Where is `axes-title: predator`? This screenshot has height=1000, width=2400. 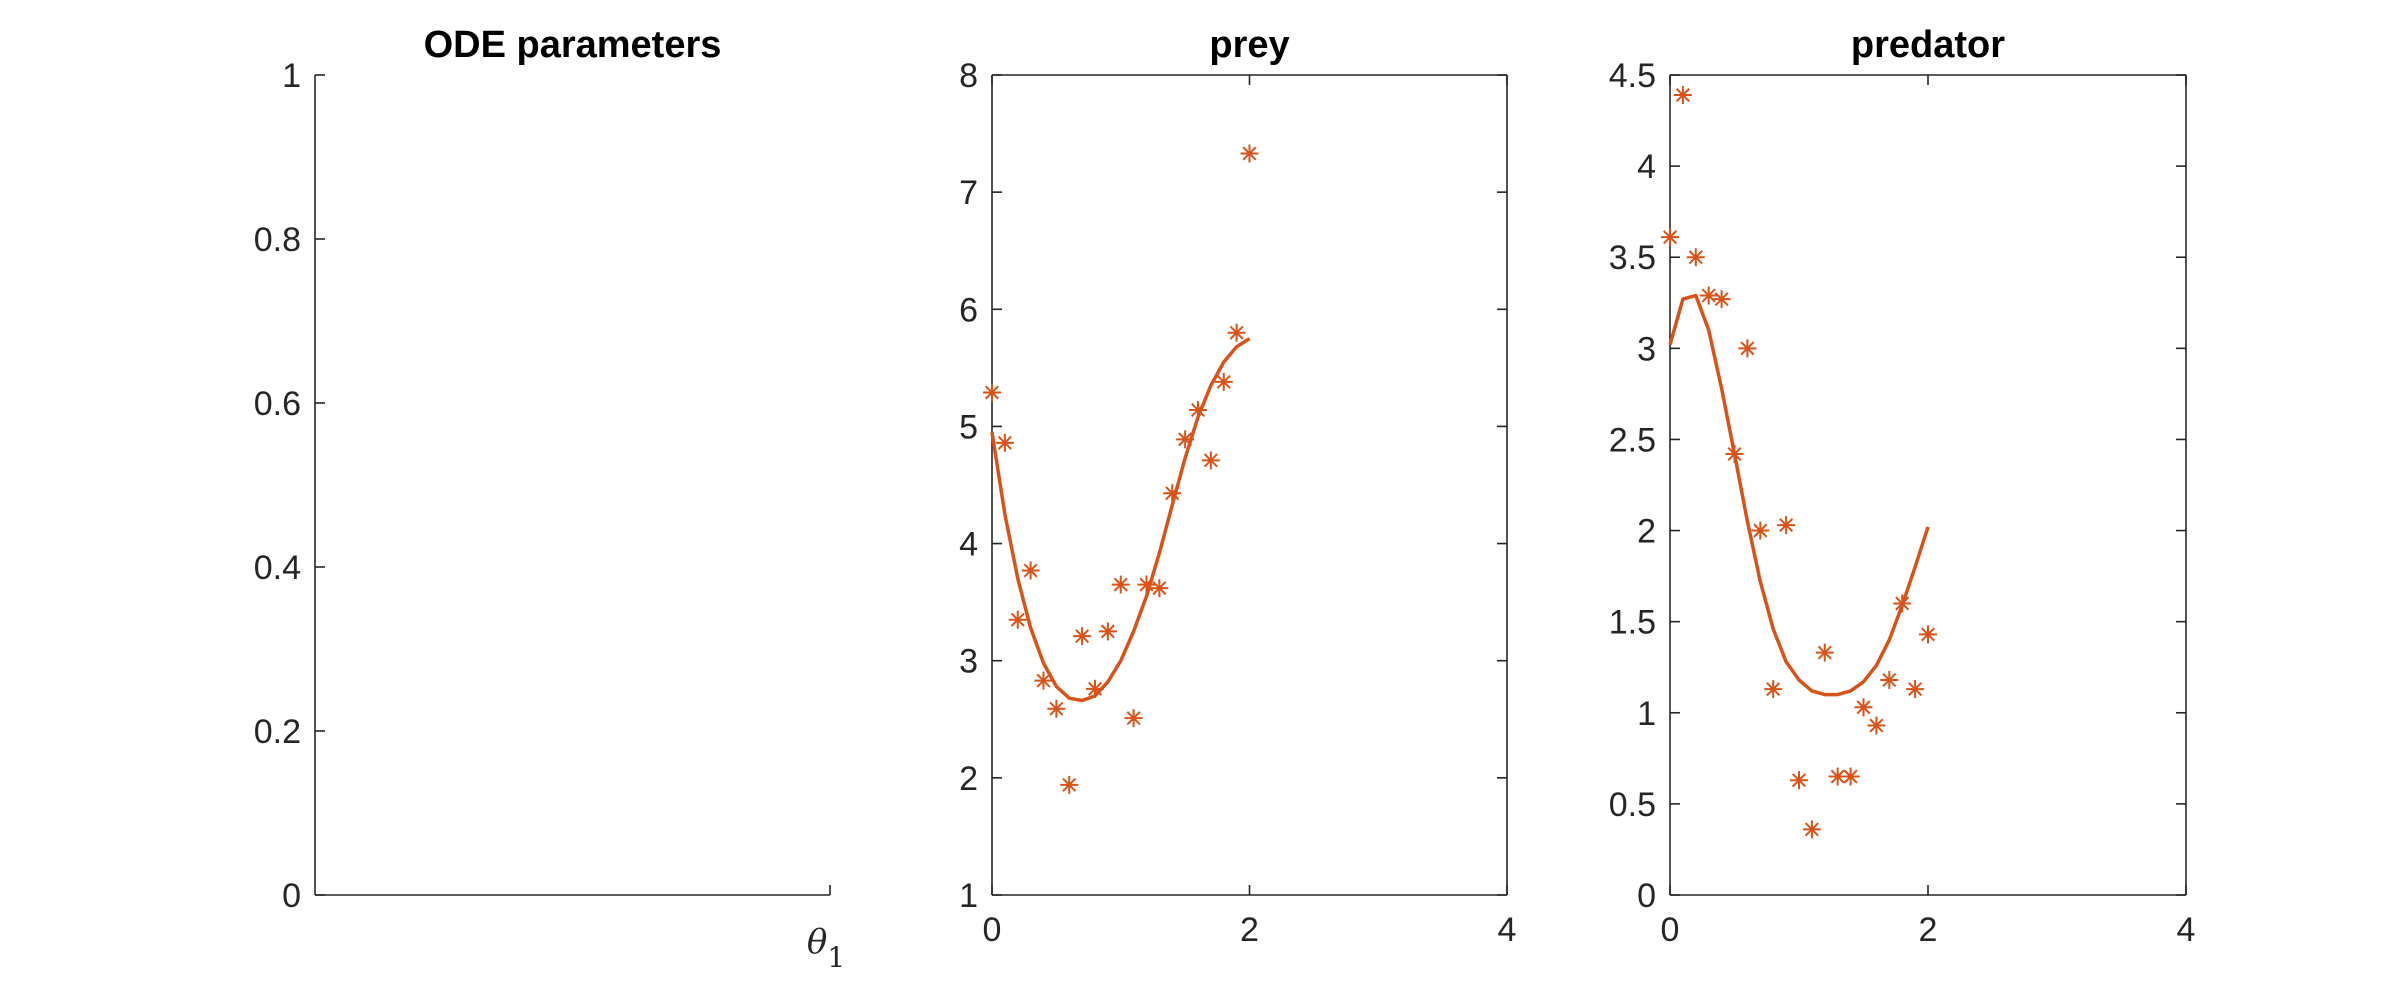 axes-title: predator is located at coordinates (1928, 45).